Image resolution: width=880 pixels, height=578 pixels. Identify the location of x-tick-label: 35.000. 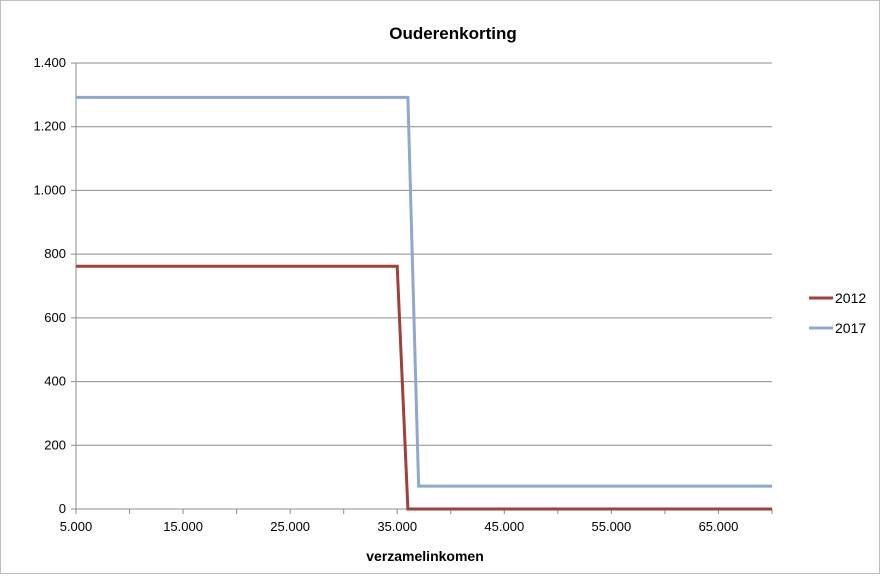
(397, 526).